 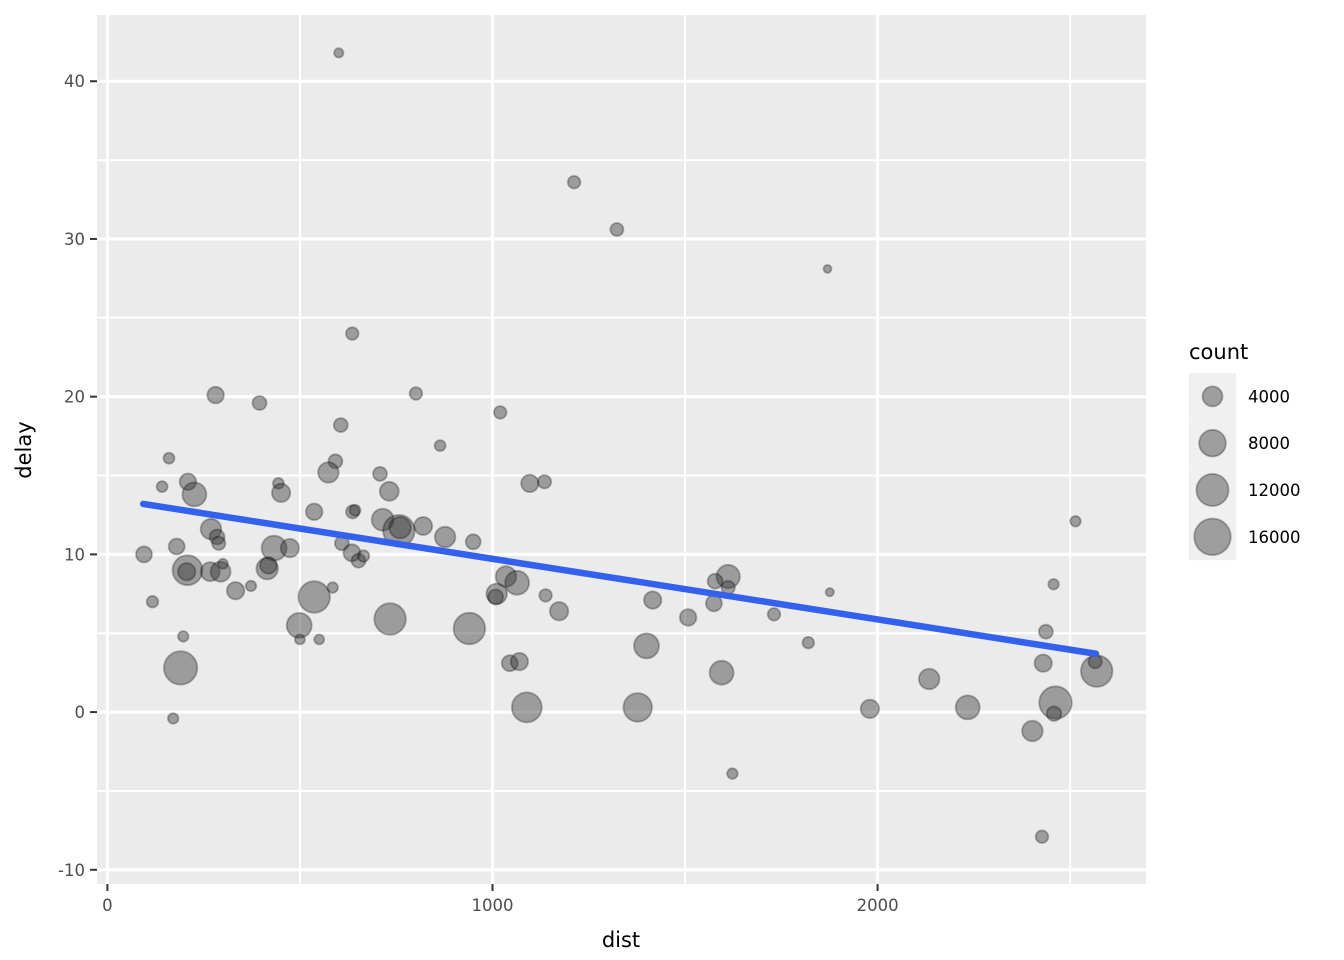 What do you see at coordinates (1274, 537) in the screenshot?
I see `legend-key-label: 16000` at bounding box center [1274, 537].